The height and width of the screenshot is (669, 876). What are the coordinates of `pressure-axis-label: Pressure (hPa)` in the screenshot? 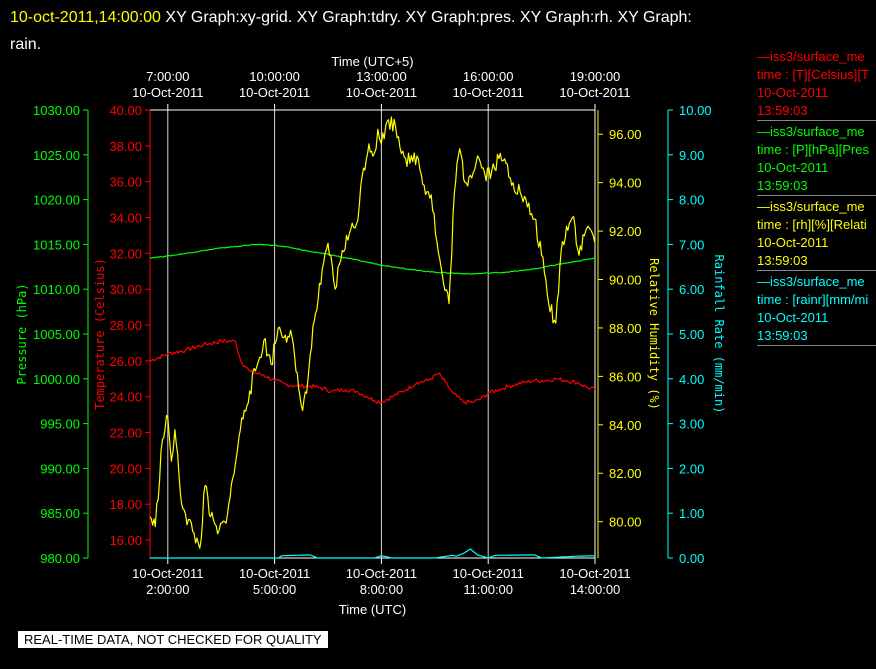 It's located at (22, 333).